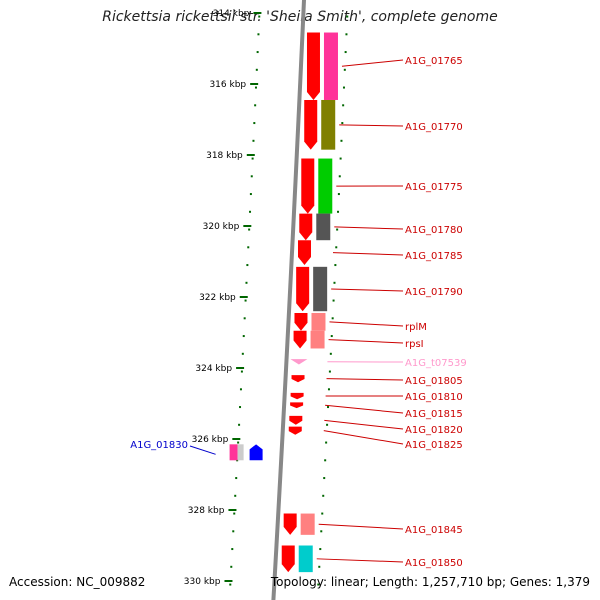 This screenshot has height=600, width=600. What do you see at coordinates (414, 344) in the screenshot?
I see `gene-label: rpsI` at bounding box center [414, 344].